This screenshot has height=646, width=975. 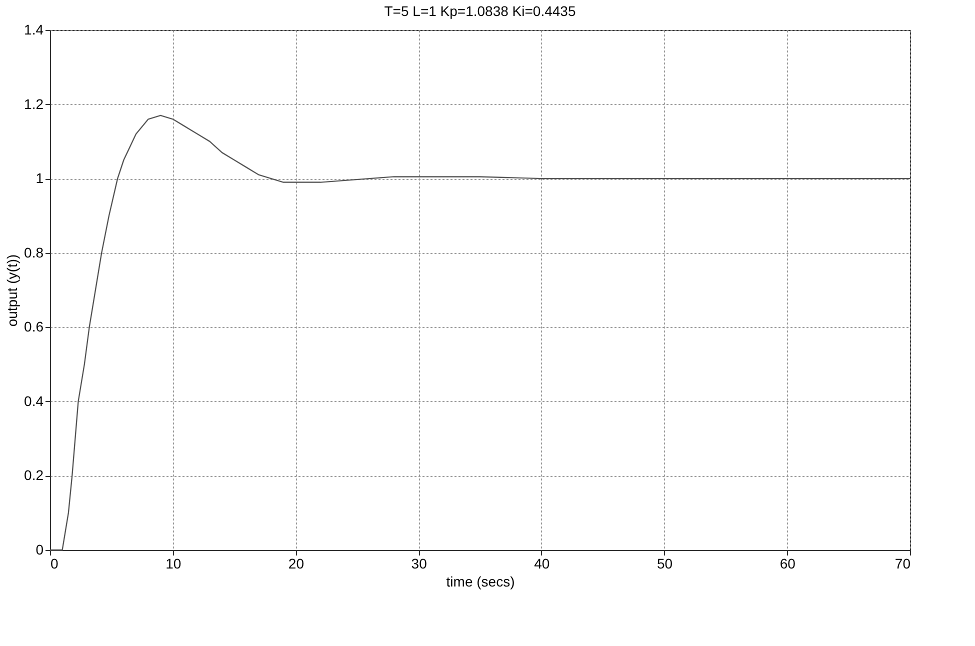 What do you see at coordinates (34, 104) in the screenshot?
I see `y-tick-label: 1.2` at bounding box center [34, 104].